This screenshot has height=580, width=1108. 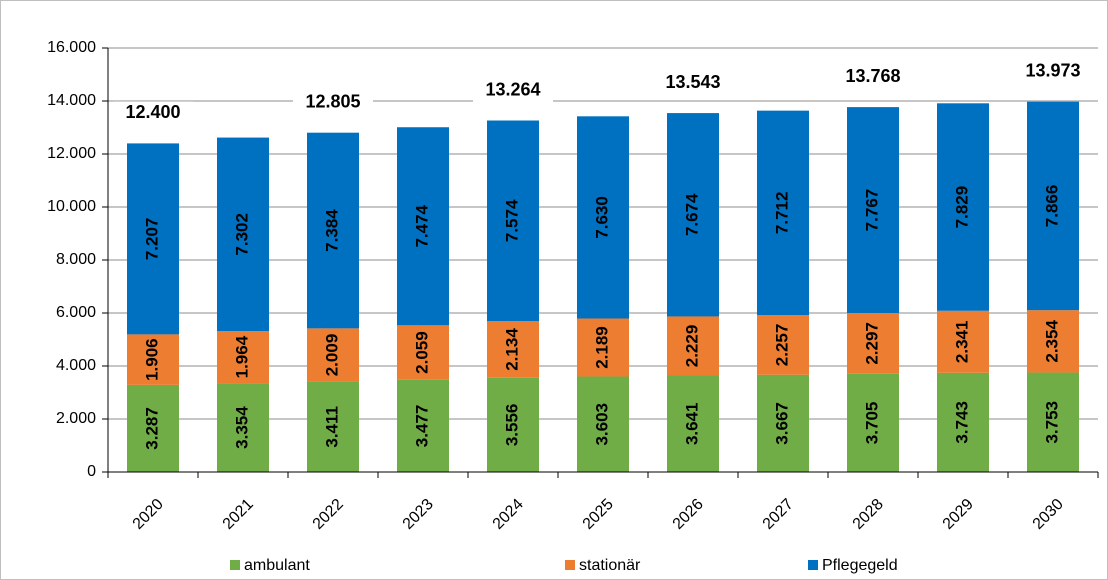 I want to click on y-tick-label: 10.000, so click(x=71, y=206).